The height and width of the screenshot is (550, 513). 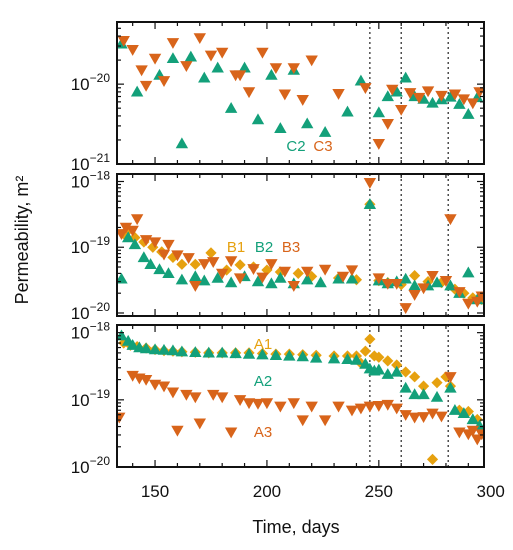 What do you see at coordinates (91, 331) in the screenshot?
I see `y-tick-label-A-0: 10−18` at bounding box center [91, 331].